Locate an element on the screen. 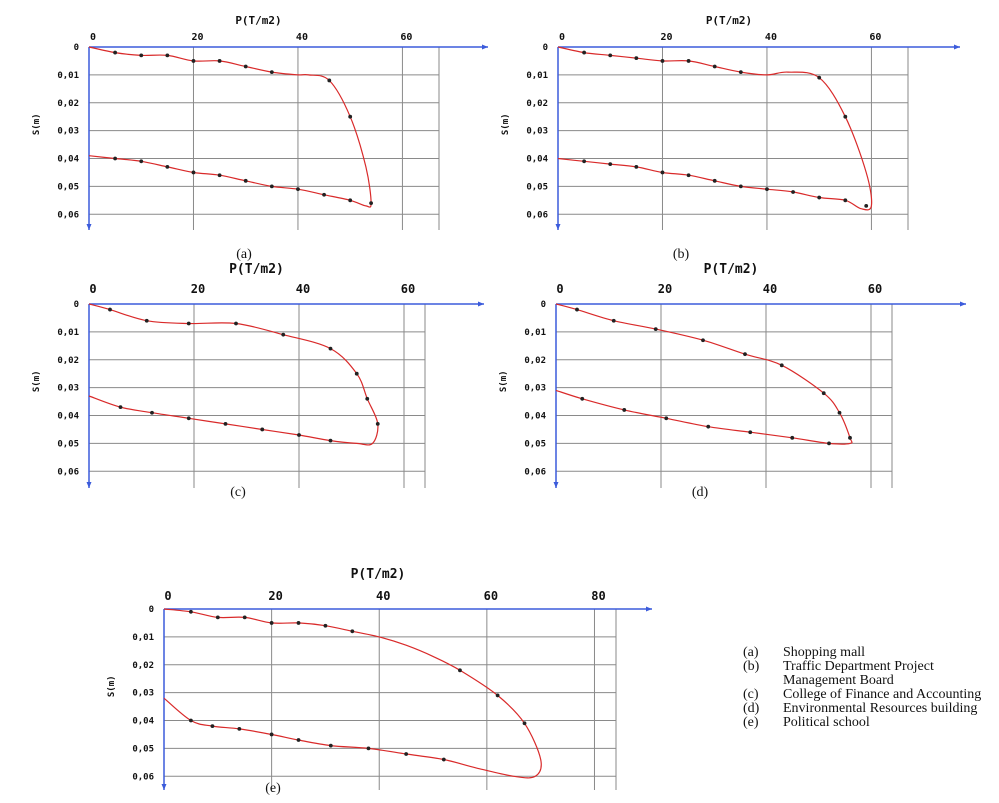 This screenshot has width=999, height=803. y-axis-arrow is located at coordinates (89, 227).